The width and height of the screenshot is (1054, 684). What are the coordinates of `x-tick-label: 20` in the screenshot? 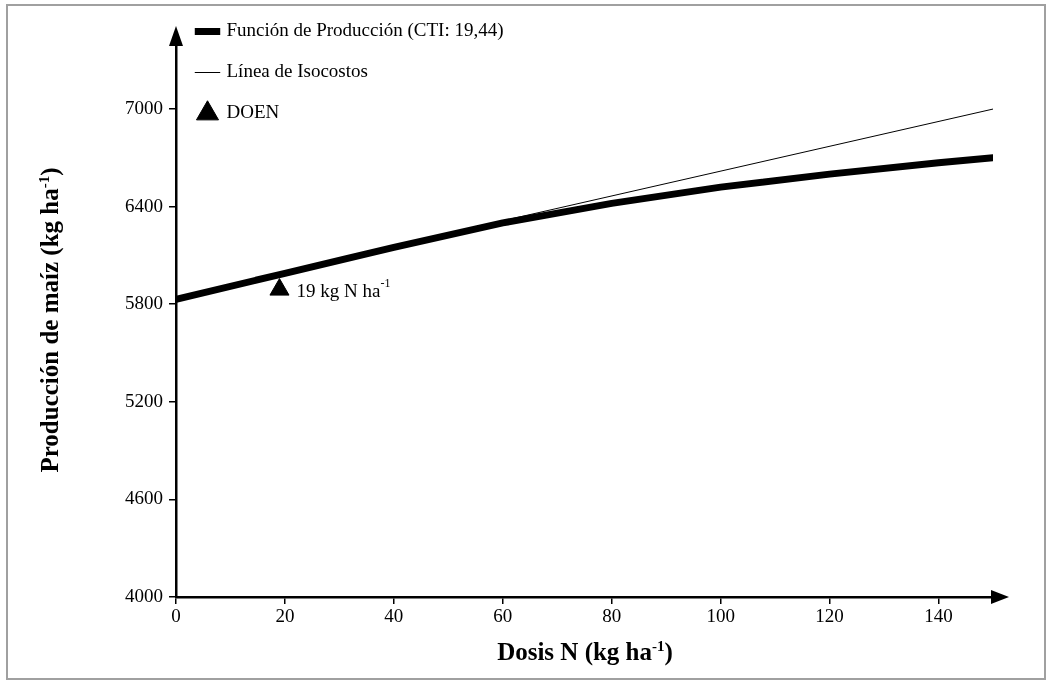 It's located at (285, 616).